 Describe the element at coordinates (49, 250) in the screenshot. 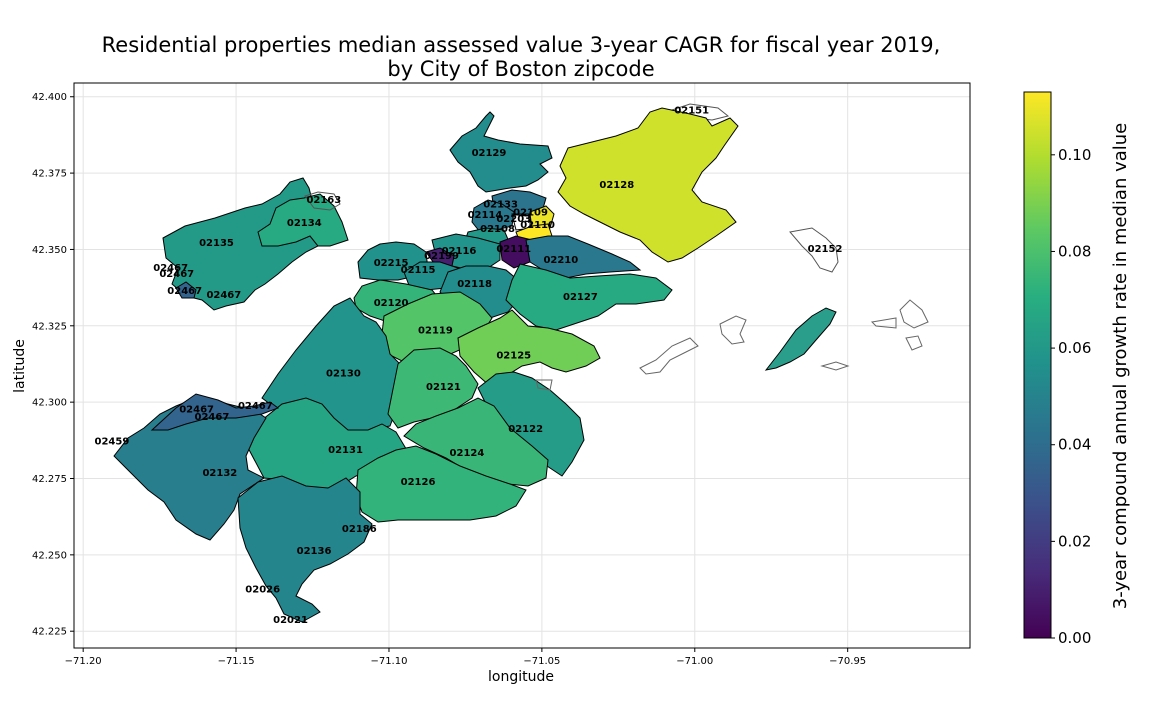

I see `y-tick-label: 42.350` at that location.